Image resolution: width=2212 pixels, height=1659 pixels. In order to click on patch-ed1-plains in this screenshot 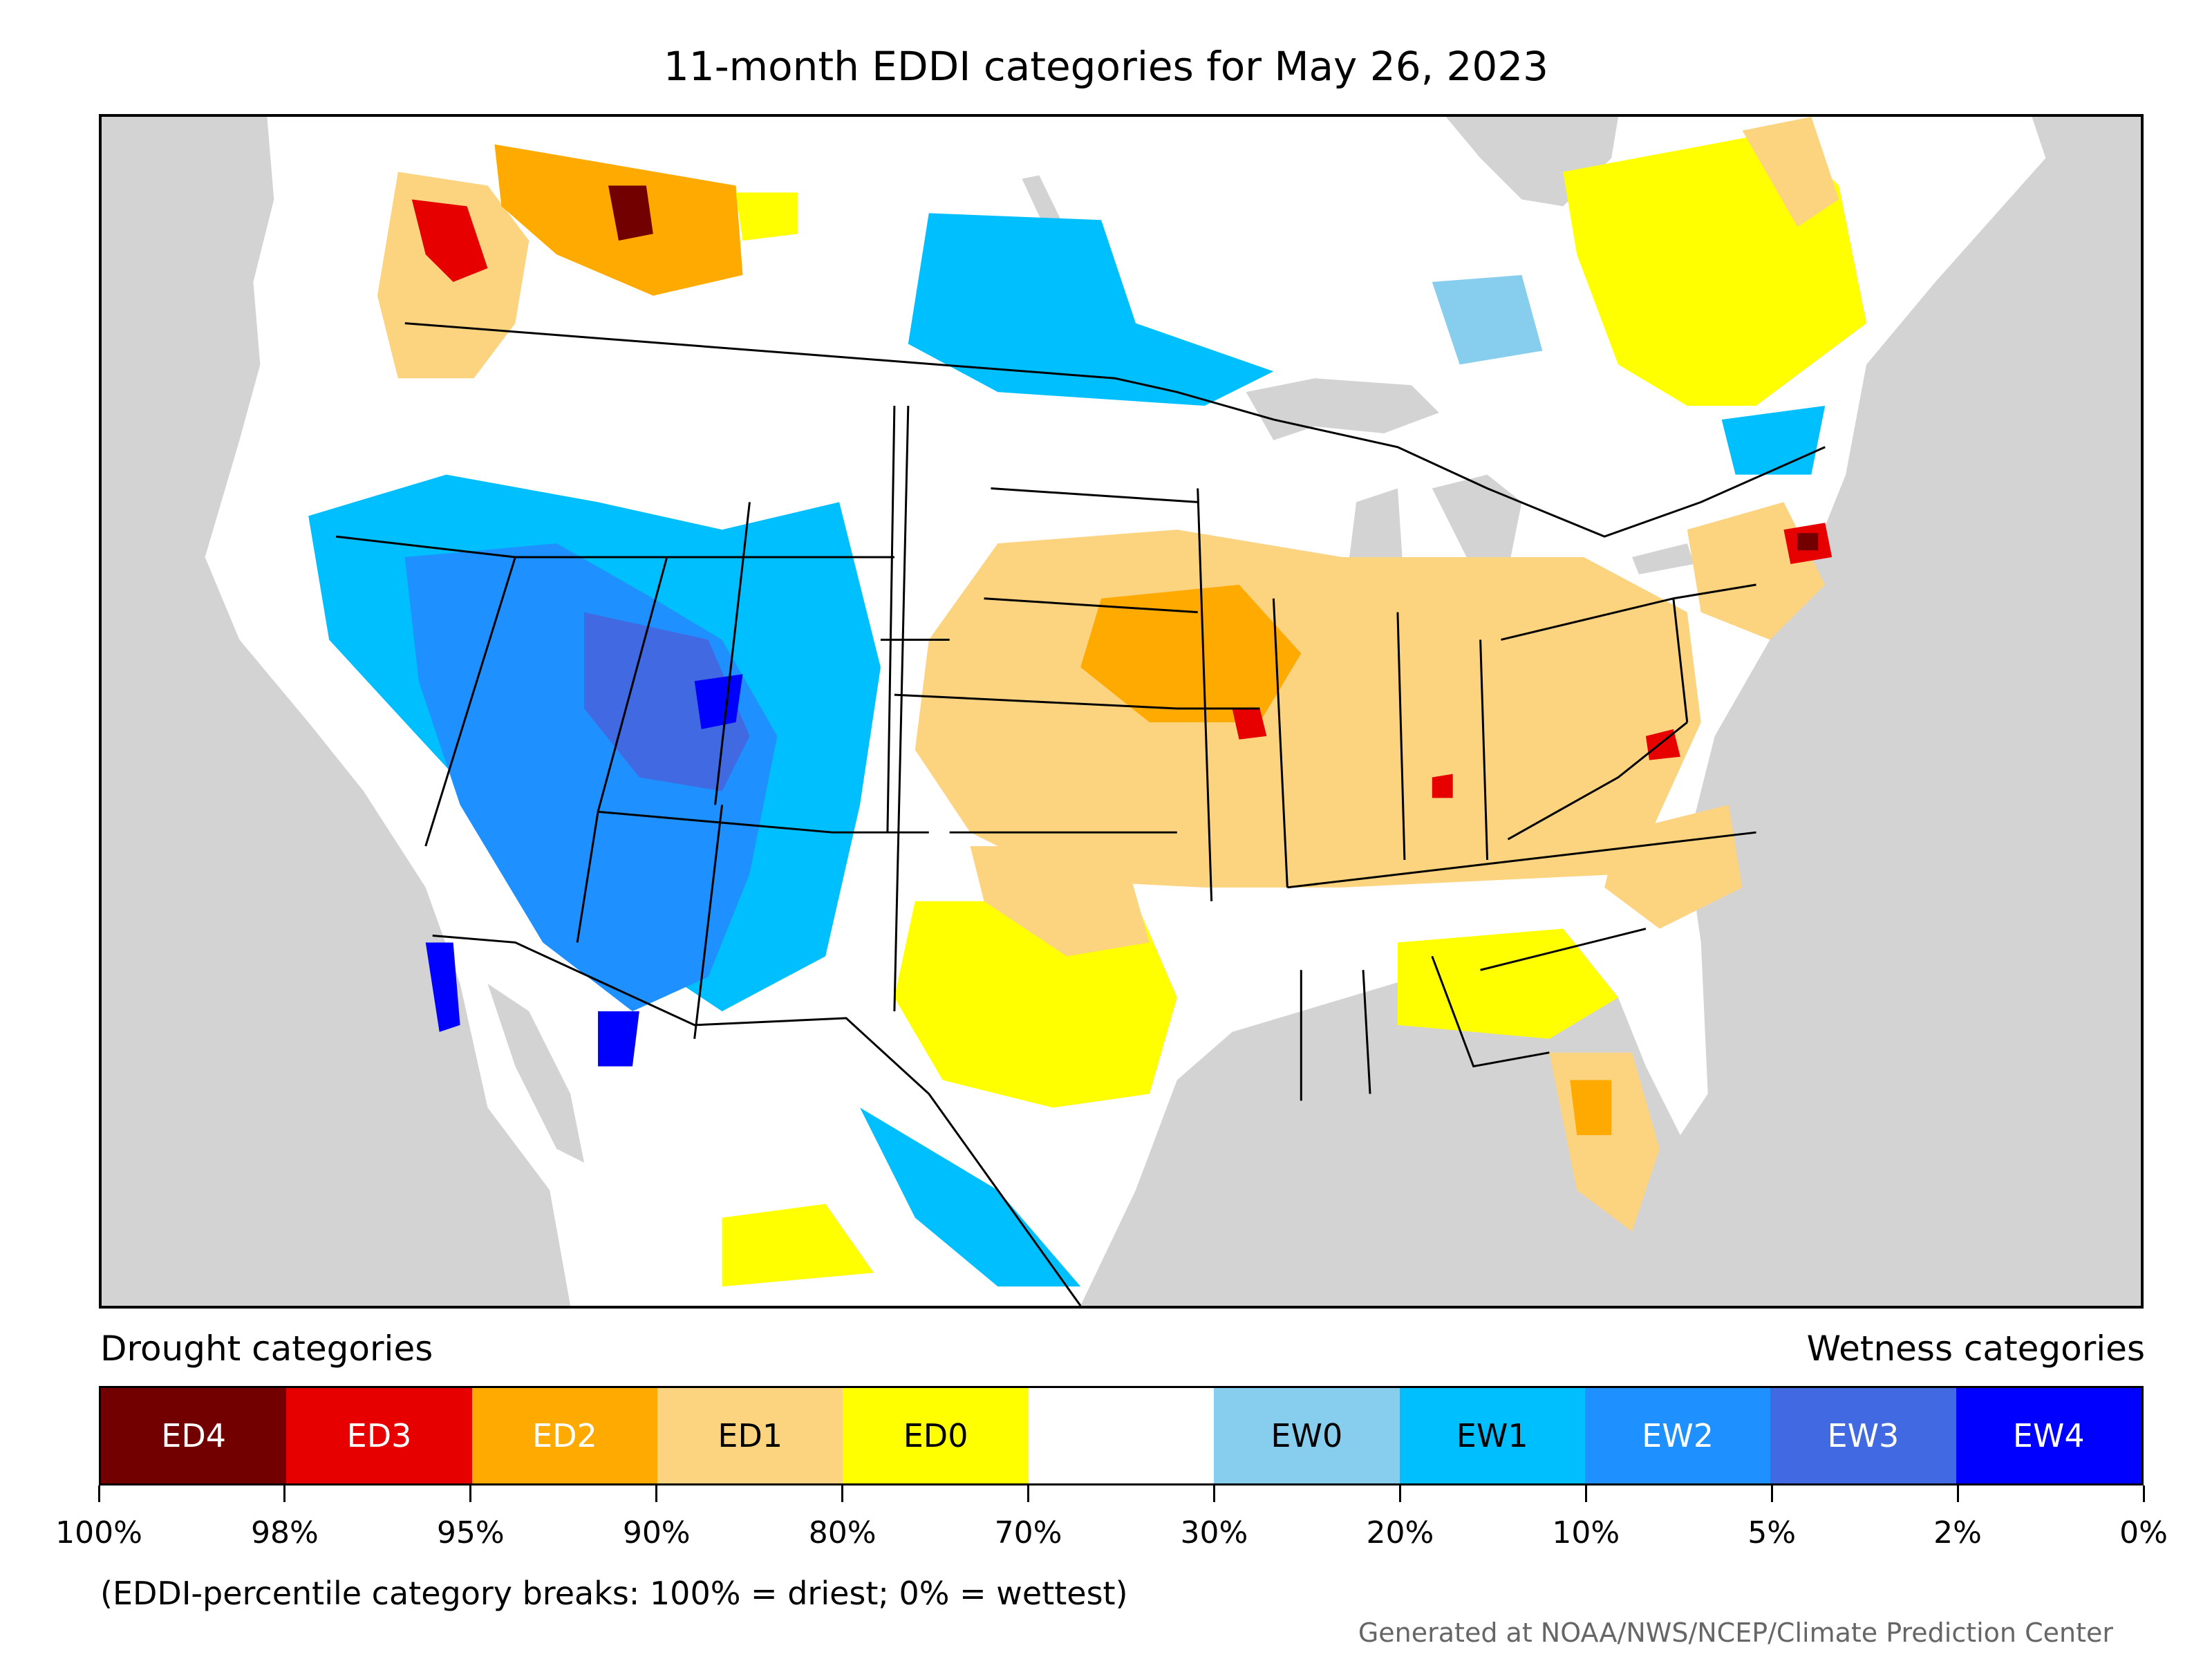, I will do `click(1308, 709)`.